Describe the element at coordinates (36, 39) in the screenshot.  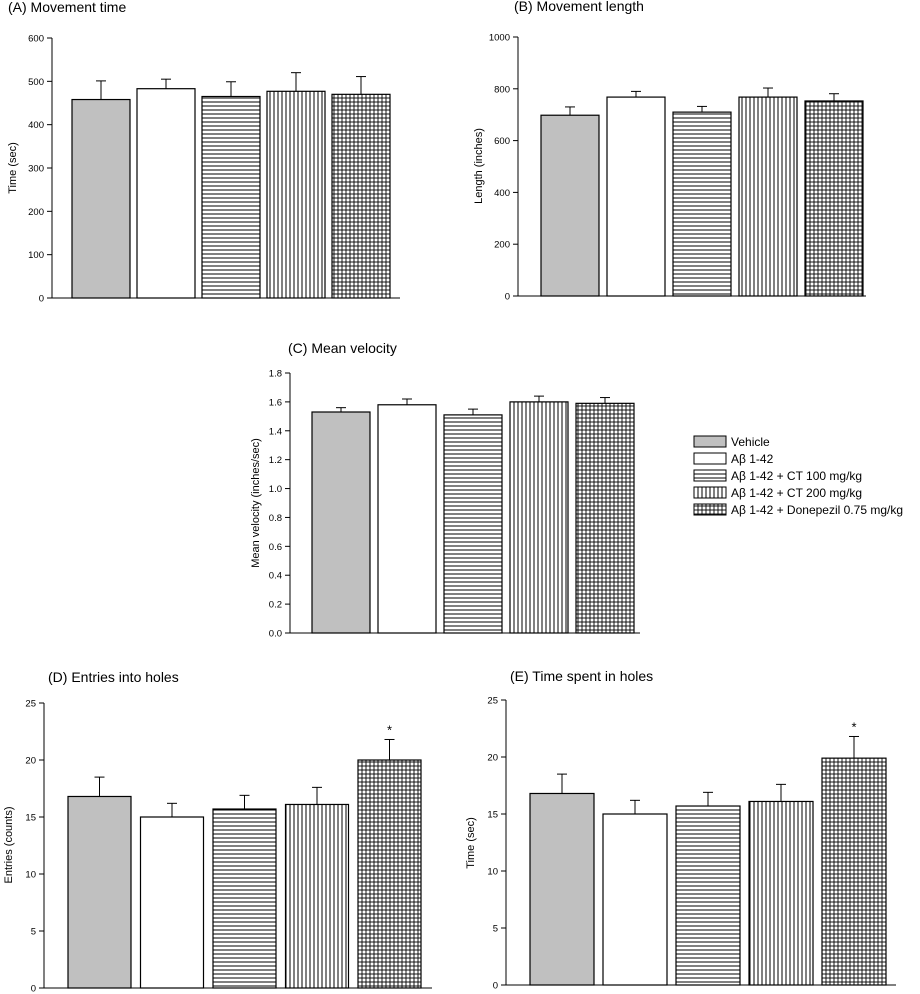
I see `panel-a-ytick-label: 600` at that location.